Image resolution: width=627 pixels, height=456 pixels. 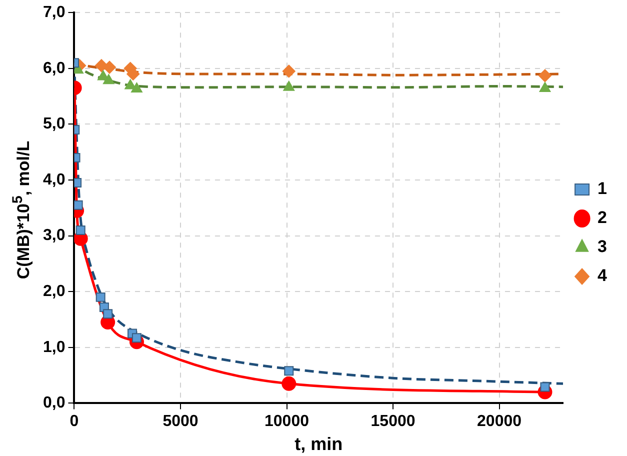 I want to click on y-tick-label: 7,0, so click(x=54, y=13).